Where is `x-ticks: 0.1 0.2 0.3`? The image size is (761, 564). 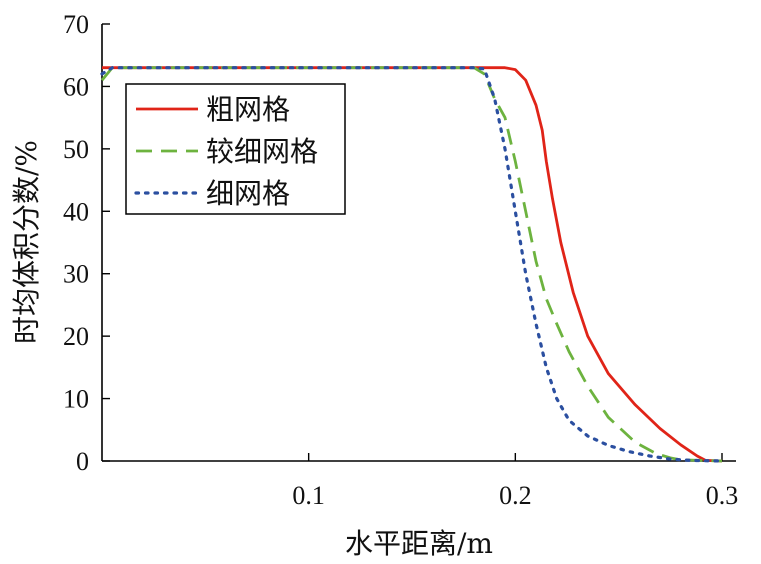
x-ticks: 0.1 0.2 0.3 is located at coordinates (515, 481).